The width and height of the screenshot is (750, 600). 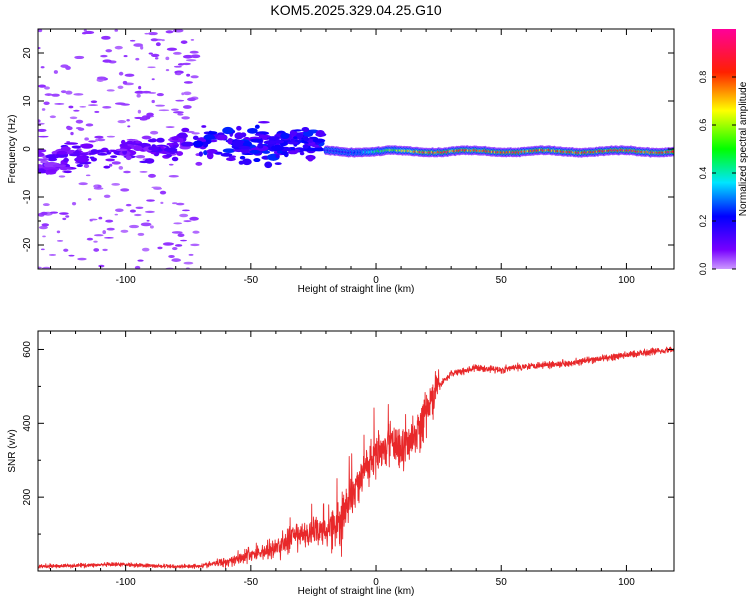 I want to click on spectrogram-ytick-label: -20, so click(x=27, y=244).